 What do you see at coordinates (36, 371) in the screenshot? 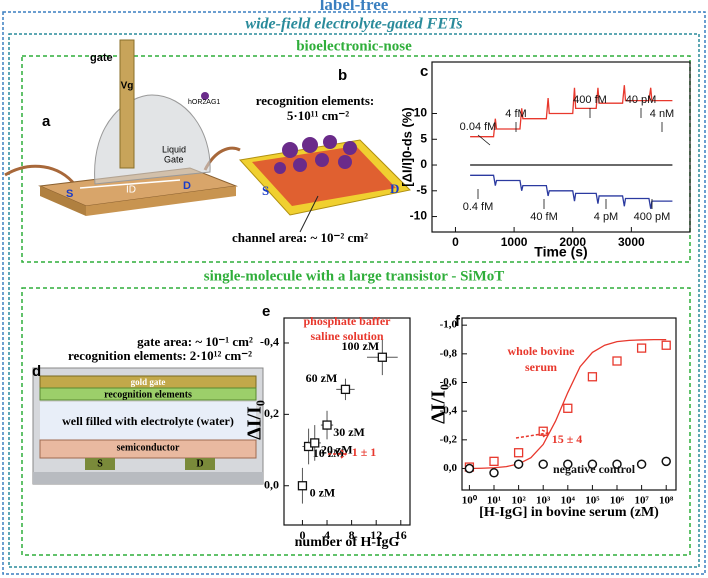
I see `panel-letter: d` at bounding box center [36, 371].